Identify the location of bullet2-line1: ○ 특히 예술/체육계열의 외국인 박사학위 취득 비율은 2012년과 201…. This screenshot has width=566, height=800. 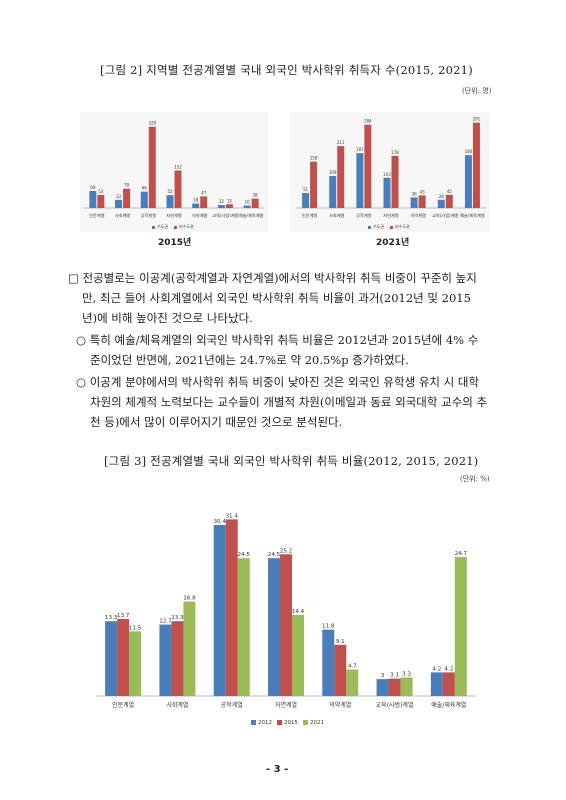
(277, 340).